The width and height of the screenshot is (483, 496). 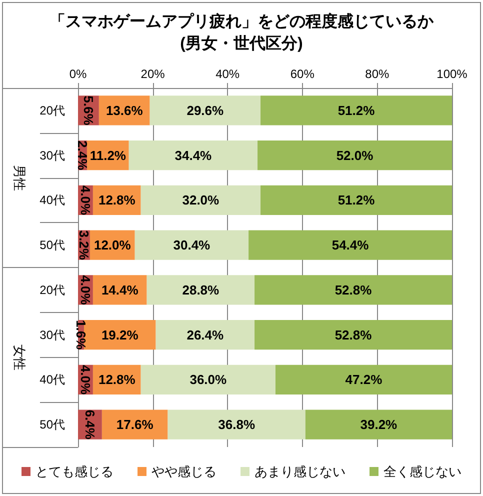 I want to click on data-label: 14.4%, so click(x=120, y=290).